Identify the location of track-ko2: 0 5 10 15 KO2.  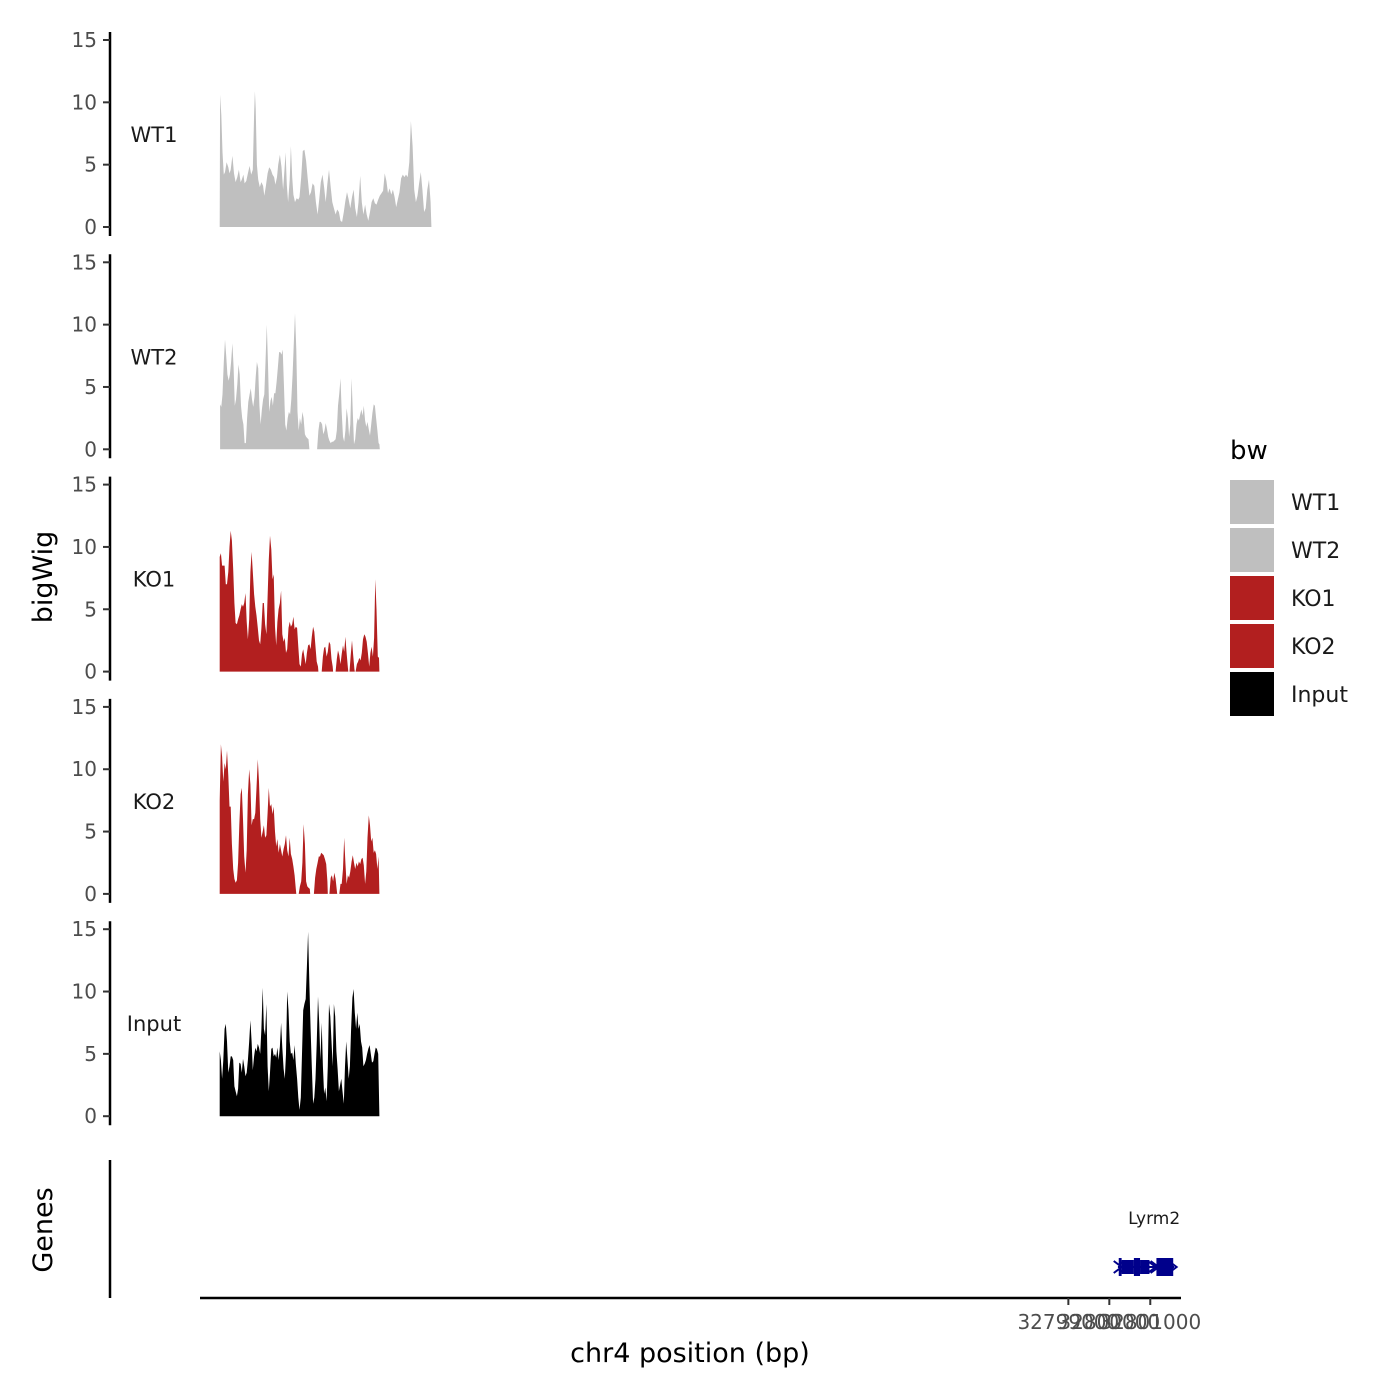
(226, 800).